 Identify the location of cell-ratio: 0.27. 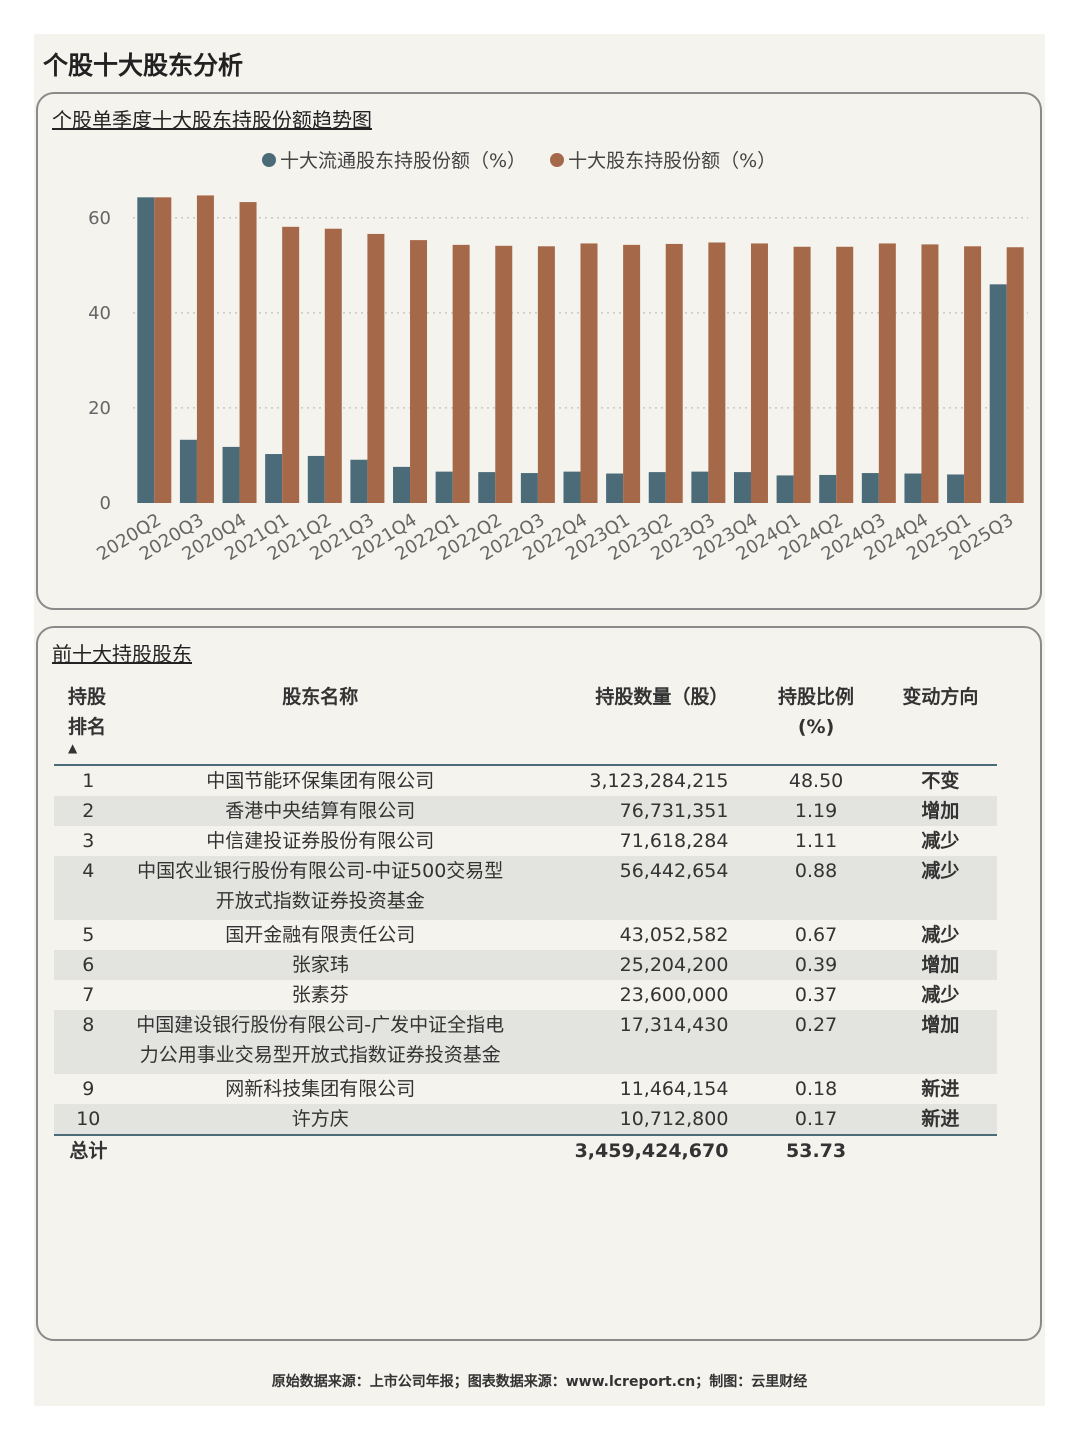
(816, 1042).